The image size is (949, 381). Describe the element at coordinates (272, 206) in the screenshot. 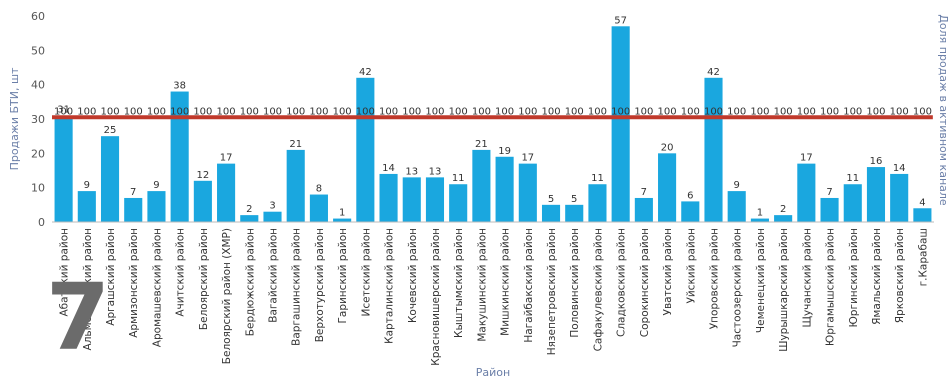

I see `bar-value-label: 3` at that location.